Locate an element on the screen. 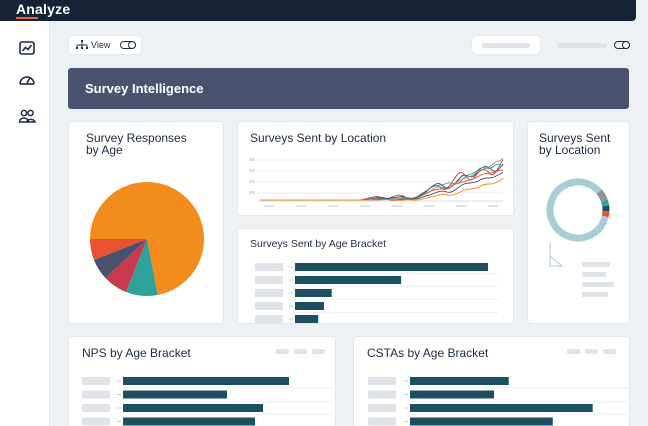 This screenshot has width=648, height=426. app-logo: Analyze is located at coordinates (43, 9).